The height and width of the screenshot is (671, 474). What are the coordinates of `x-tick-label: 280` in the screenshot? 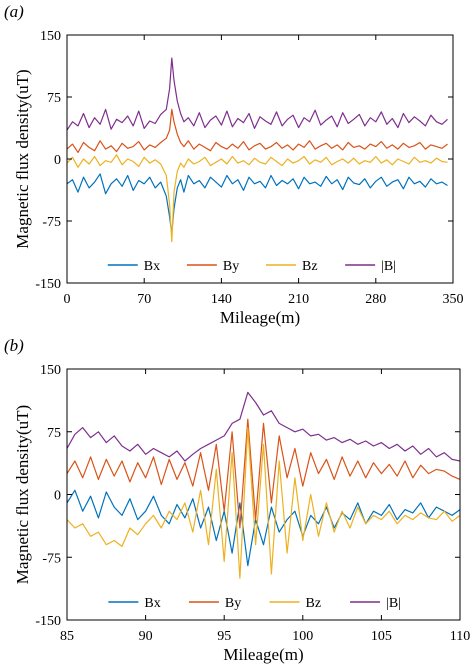 It's located at (375, 299).